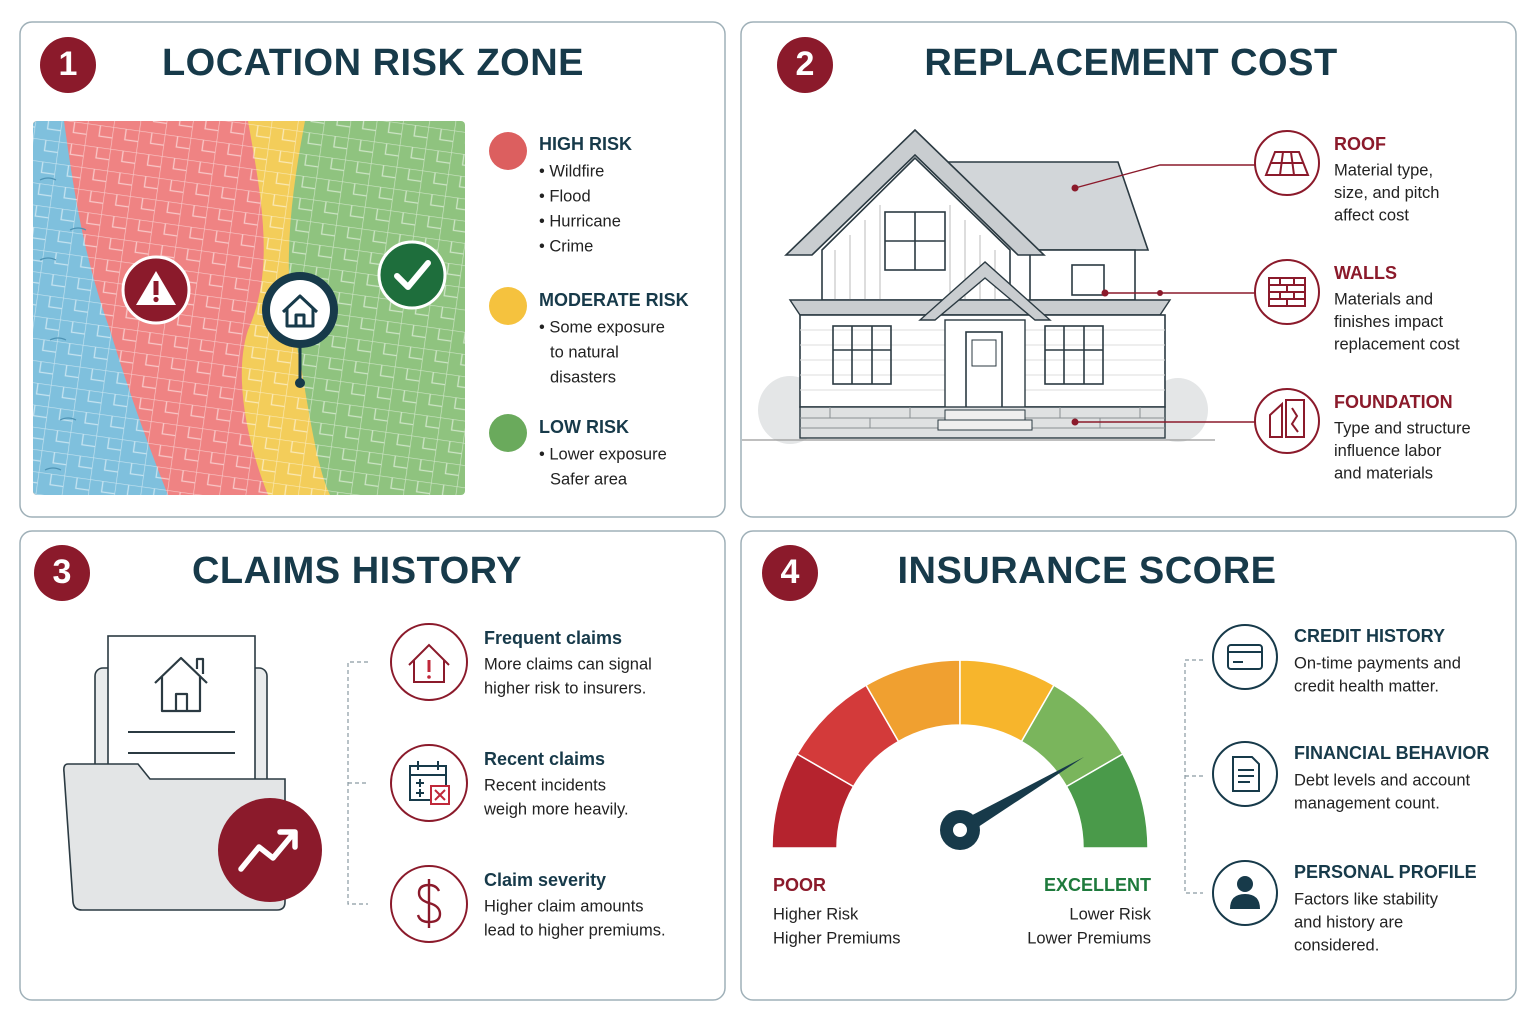  I want to click on walls-icon, so click(1287, 292).